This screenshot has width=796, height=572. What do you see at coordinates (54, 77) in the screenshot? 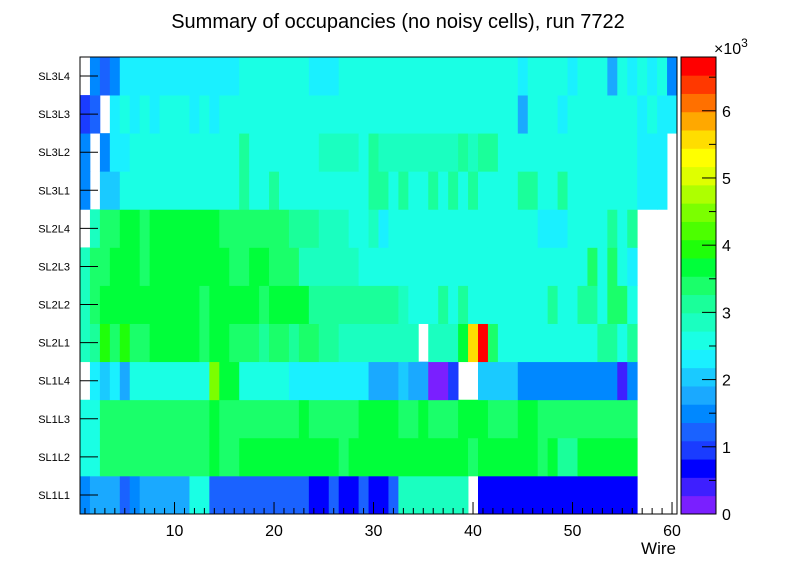
I see `y-tick-label-sl3l4: SL3L4` at bounding box center [54, 77].